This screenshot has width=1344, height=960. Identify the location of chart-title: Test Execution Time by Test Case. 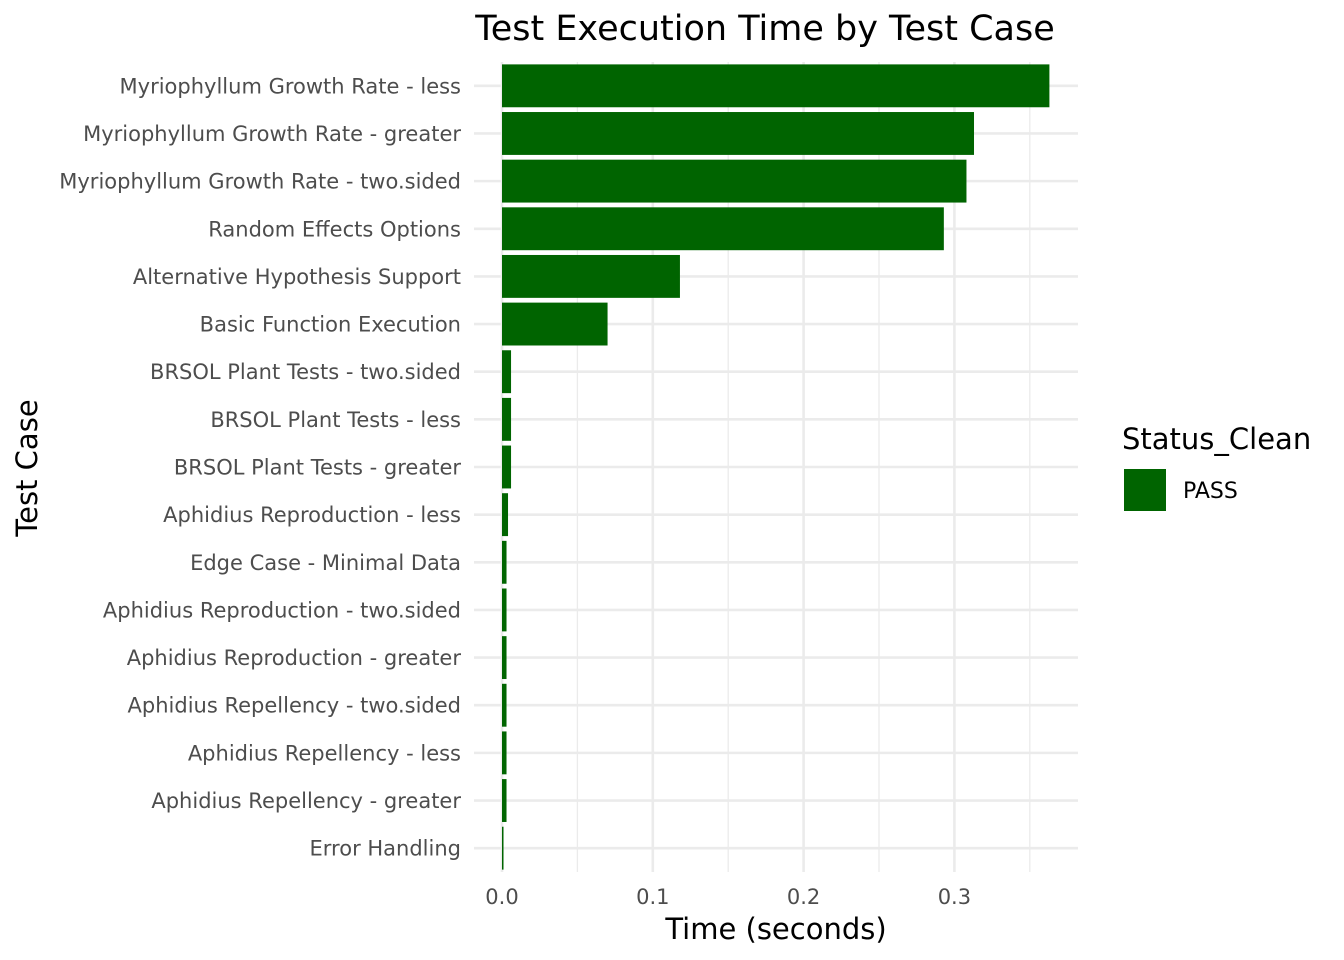
(764, 29).